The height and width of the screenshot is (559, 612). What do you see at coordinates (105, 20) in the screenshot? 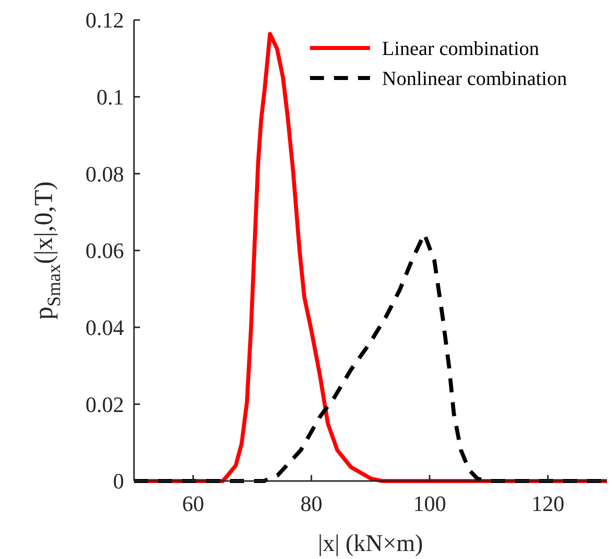
I see `y-tick-label: 0.12` at bounding box center [105, 20].